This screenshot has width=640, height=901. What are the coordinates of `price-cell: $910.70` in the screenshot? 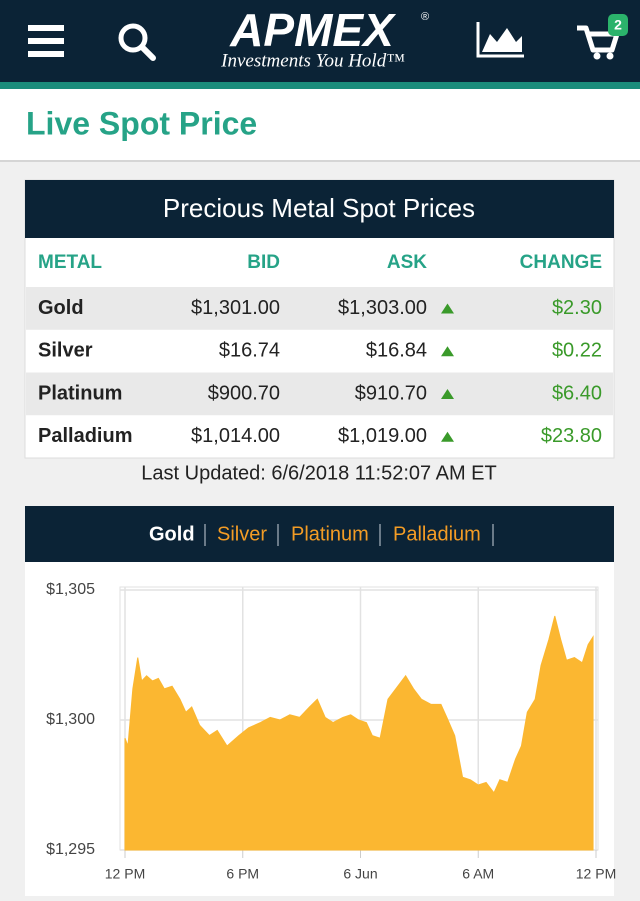 It's located at (391, 393).